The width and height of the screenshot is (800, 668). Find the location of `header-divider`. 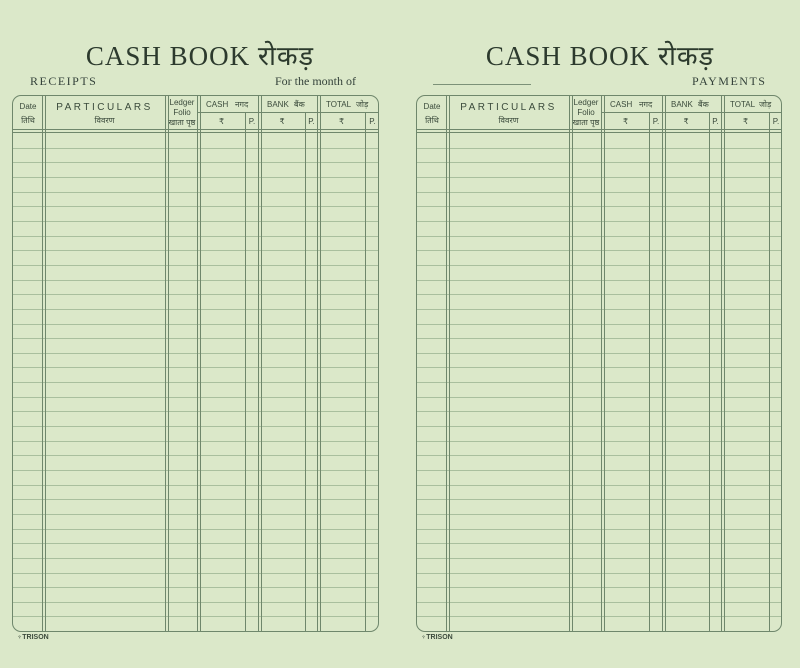

header-divider is located at coordinates (195, 131).